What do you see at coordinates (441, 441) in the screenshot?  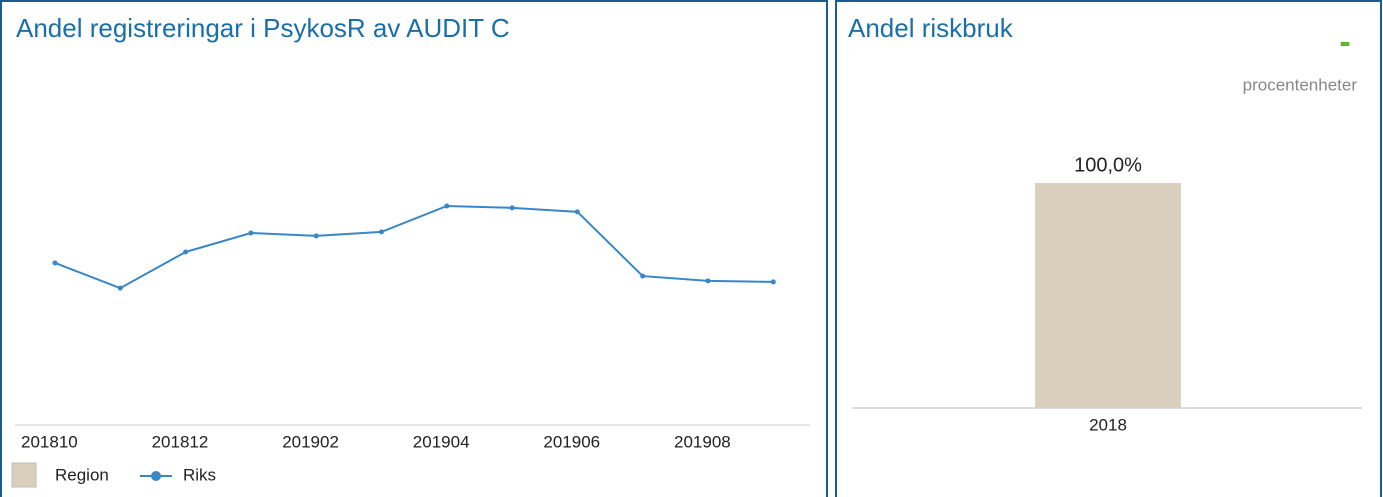 I see `x-tick-label: 201904` at bounding box center [441, 441].